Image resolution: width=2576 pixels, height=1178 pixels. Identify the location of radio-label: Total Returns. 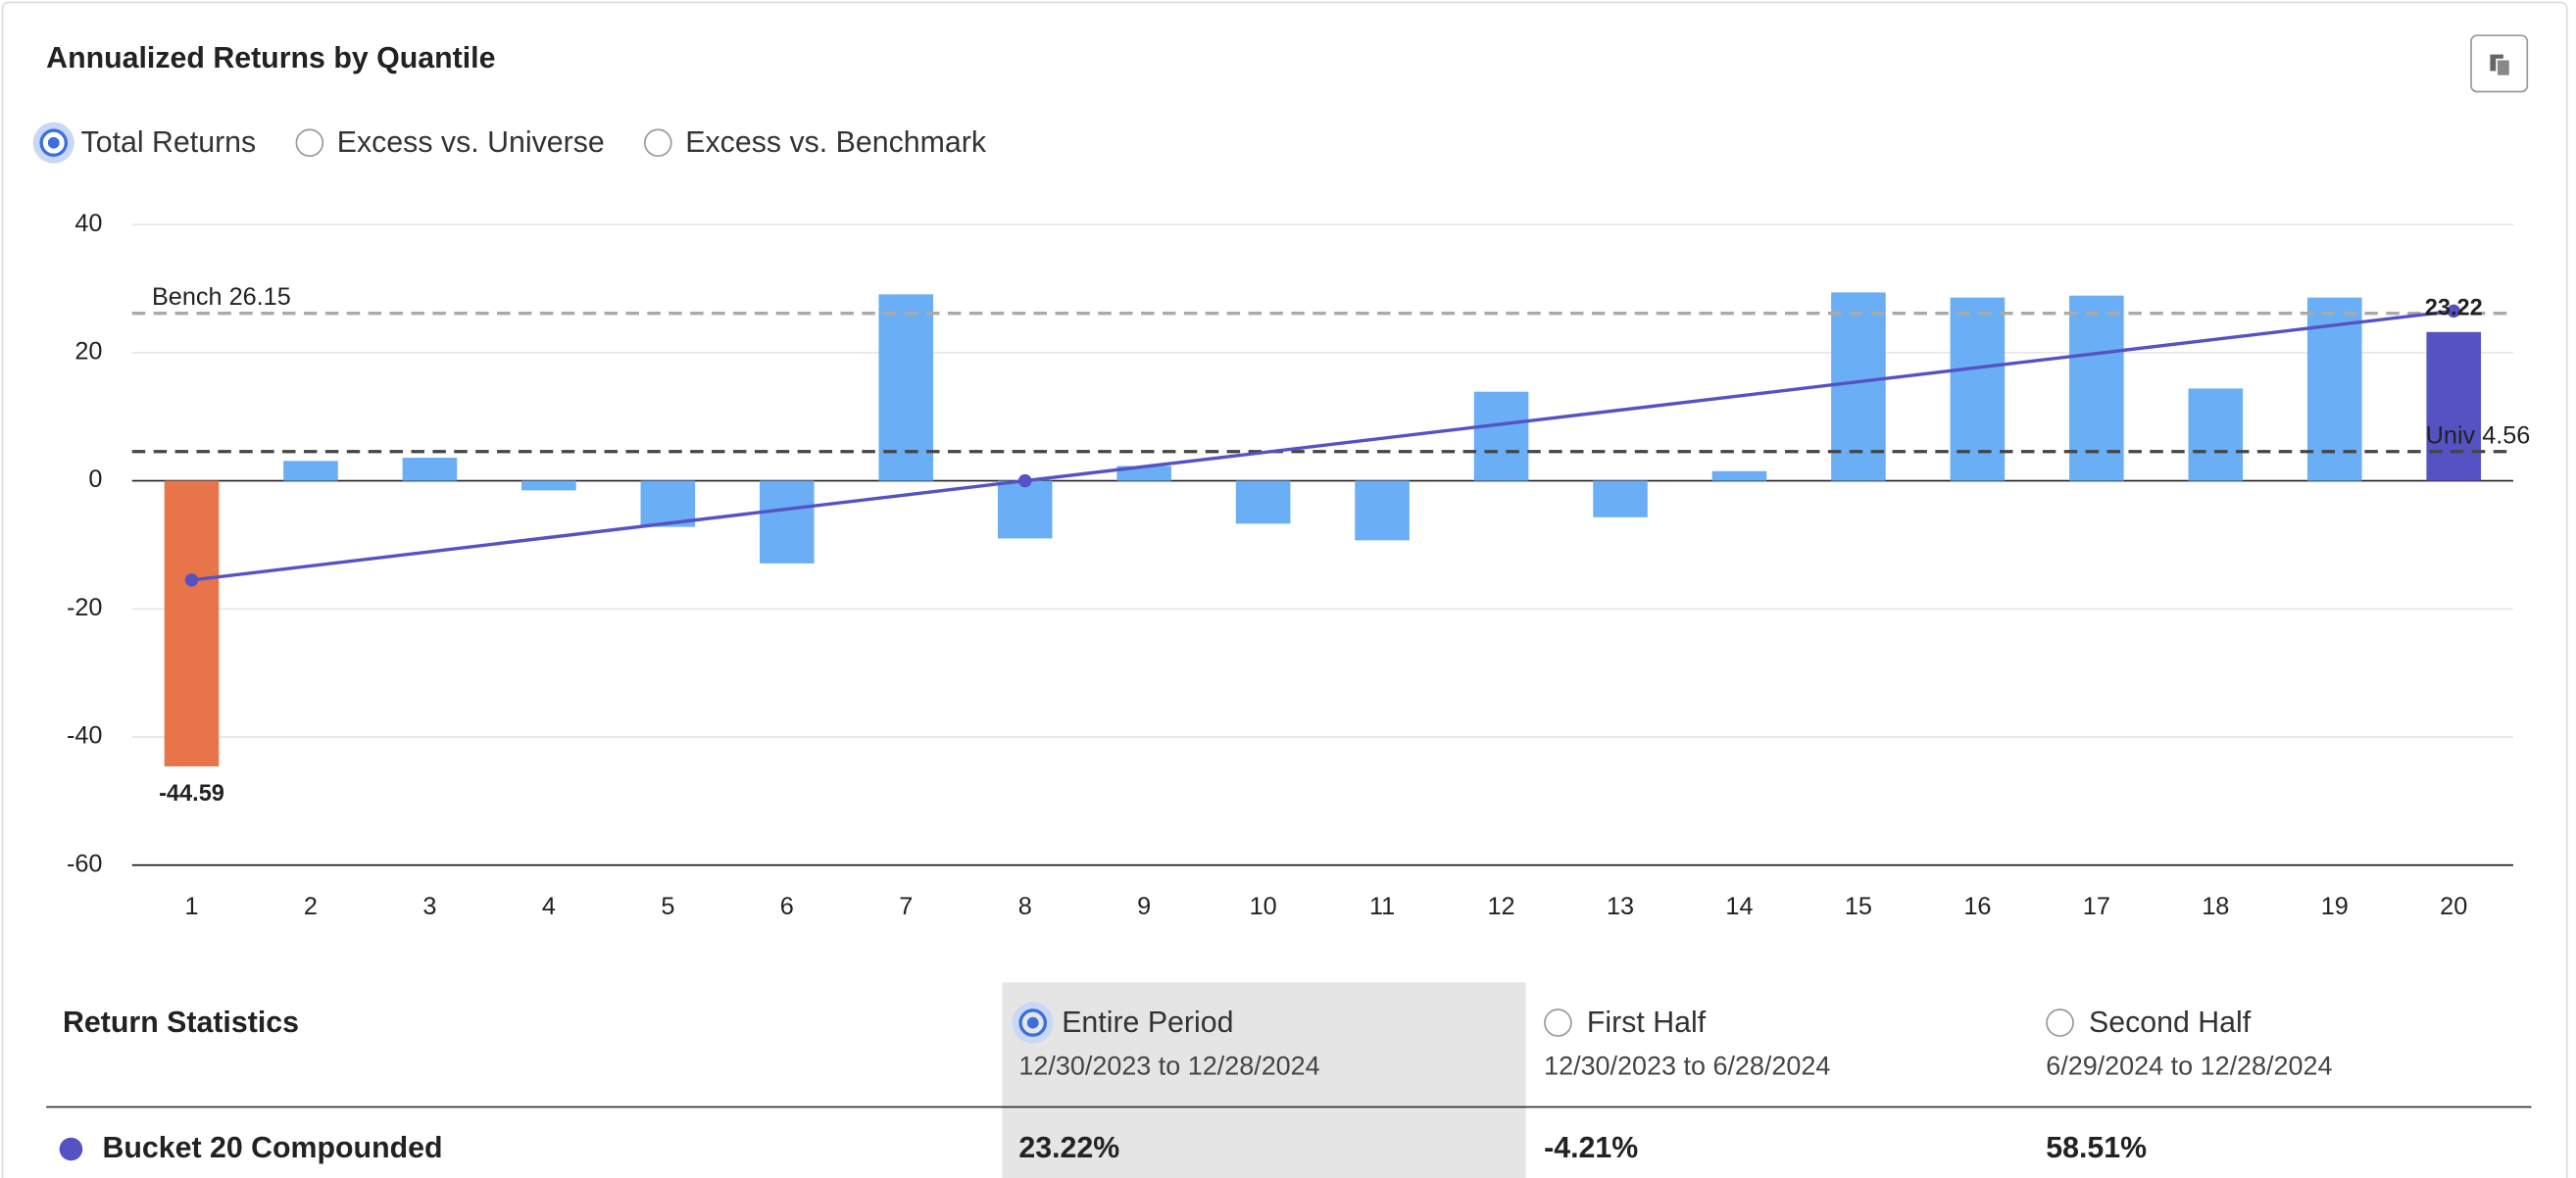
(168, 142).